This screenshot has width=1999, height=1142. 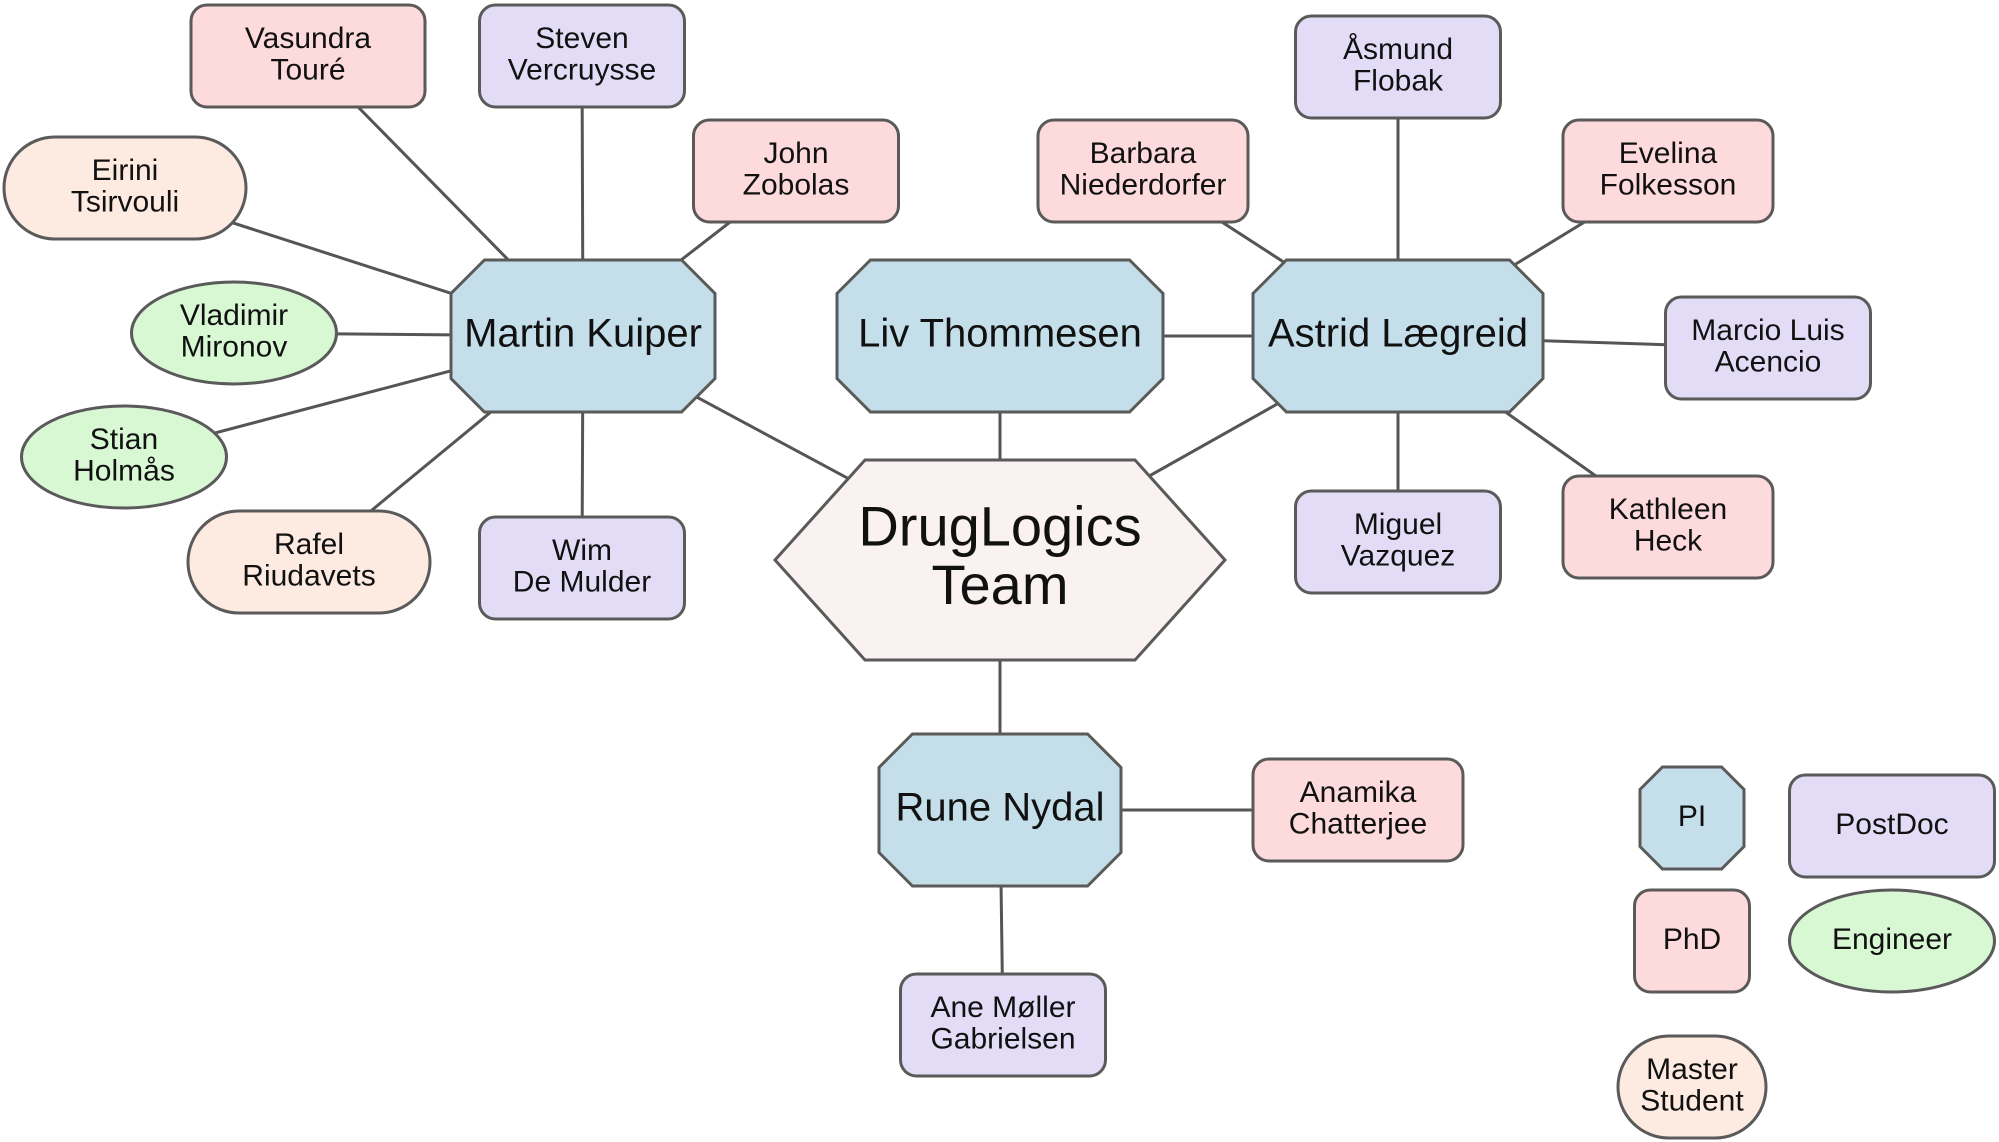 What do you see at coordinates (582, 582) in the screenshot?
I see `node-postdoc-wim-label: De Mulder` at bounding box center [582, 582].